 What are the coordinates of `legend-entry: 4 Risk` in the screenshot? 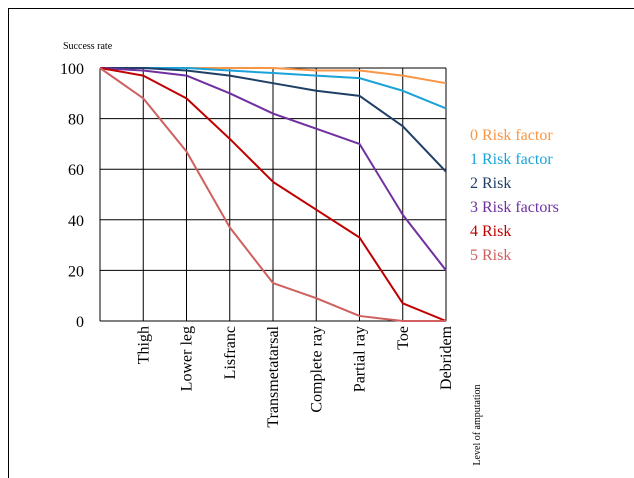 It's located at (490, 231).